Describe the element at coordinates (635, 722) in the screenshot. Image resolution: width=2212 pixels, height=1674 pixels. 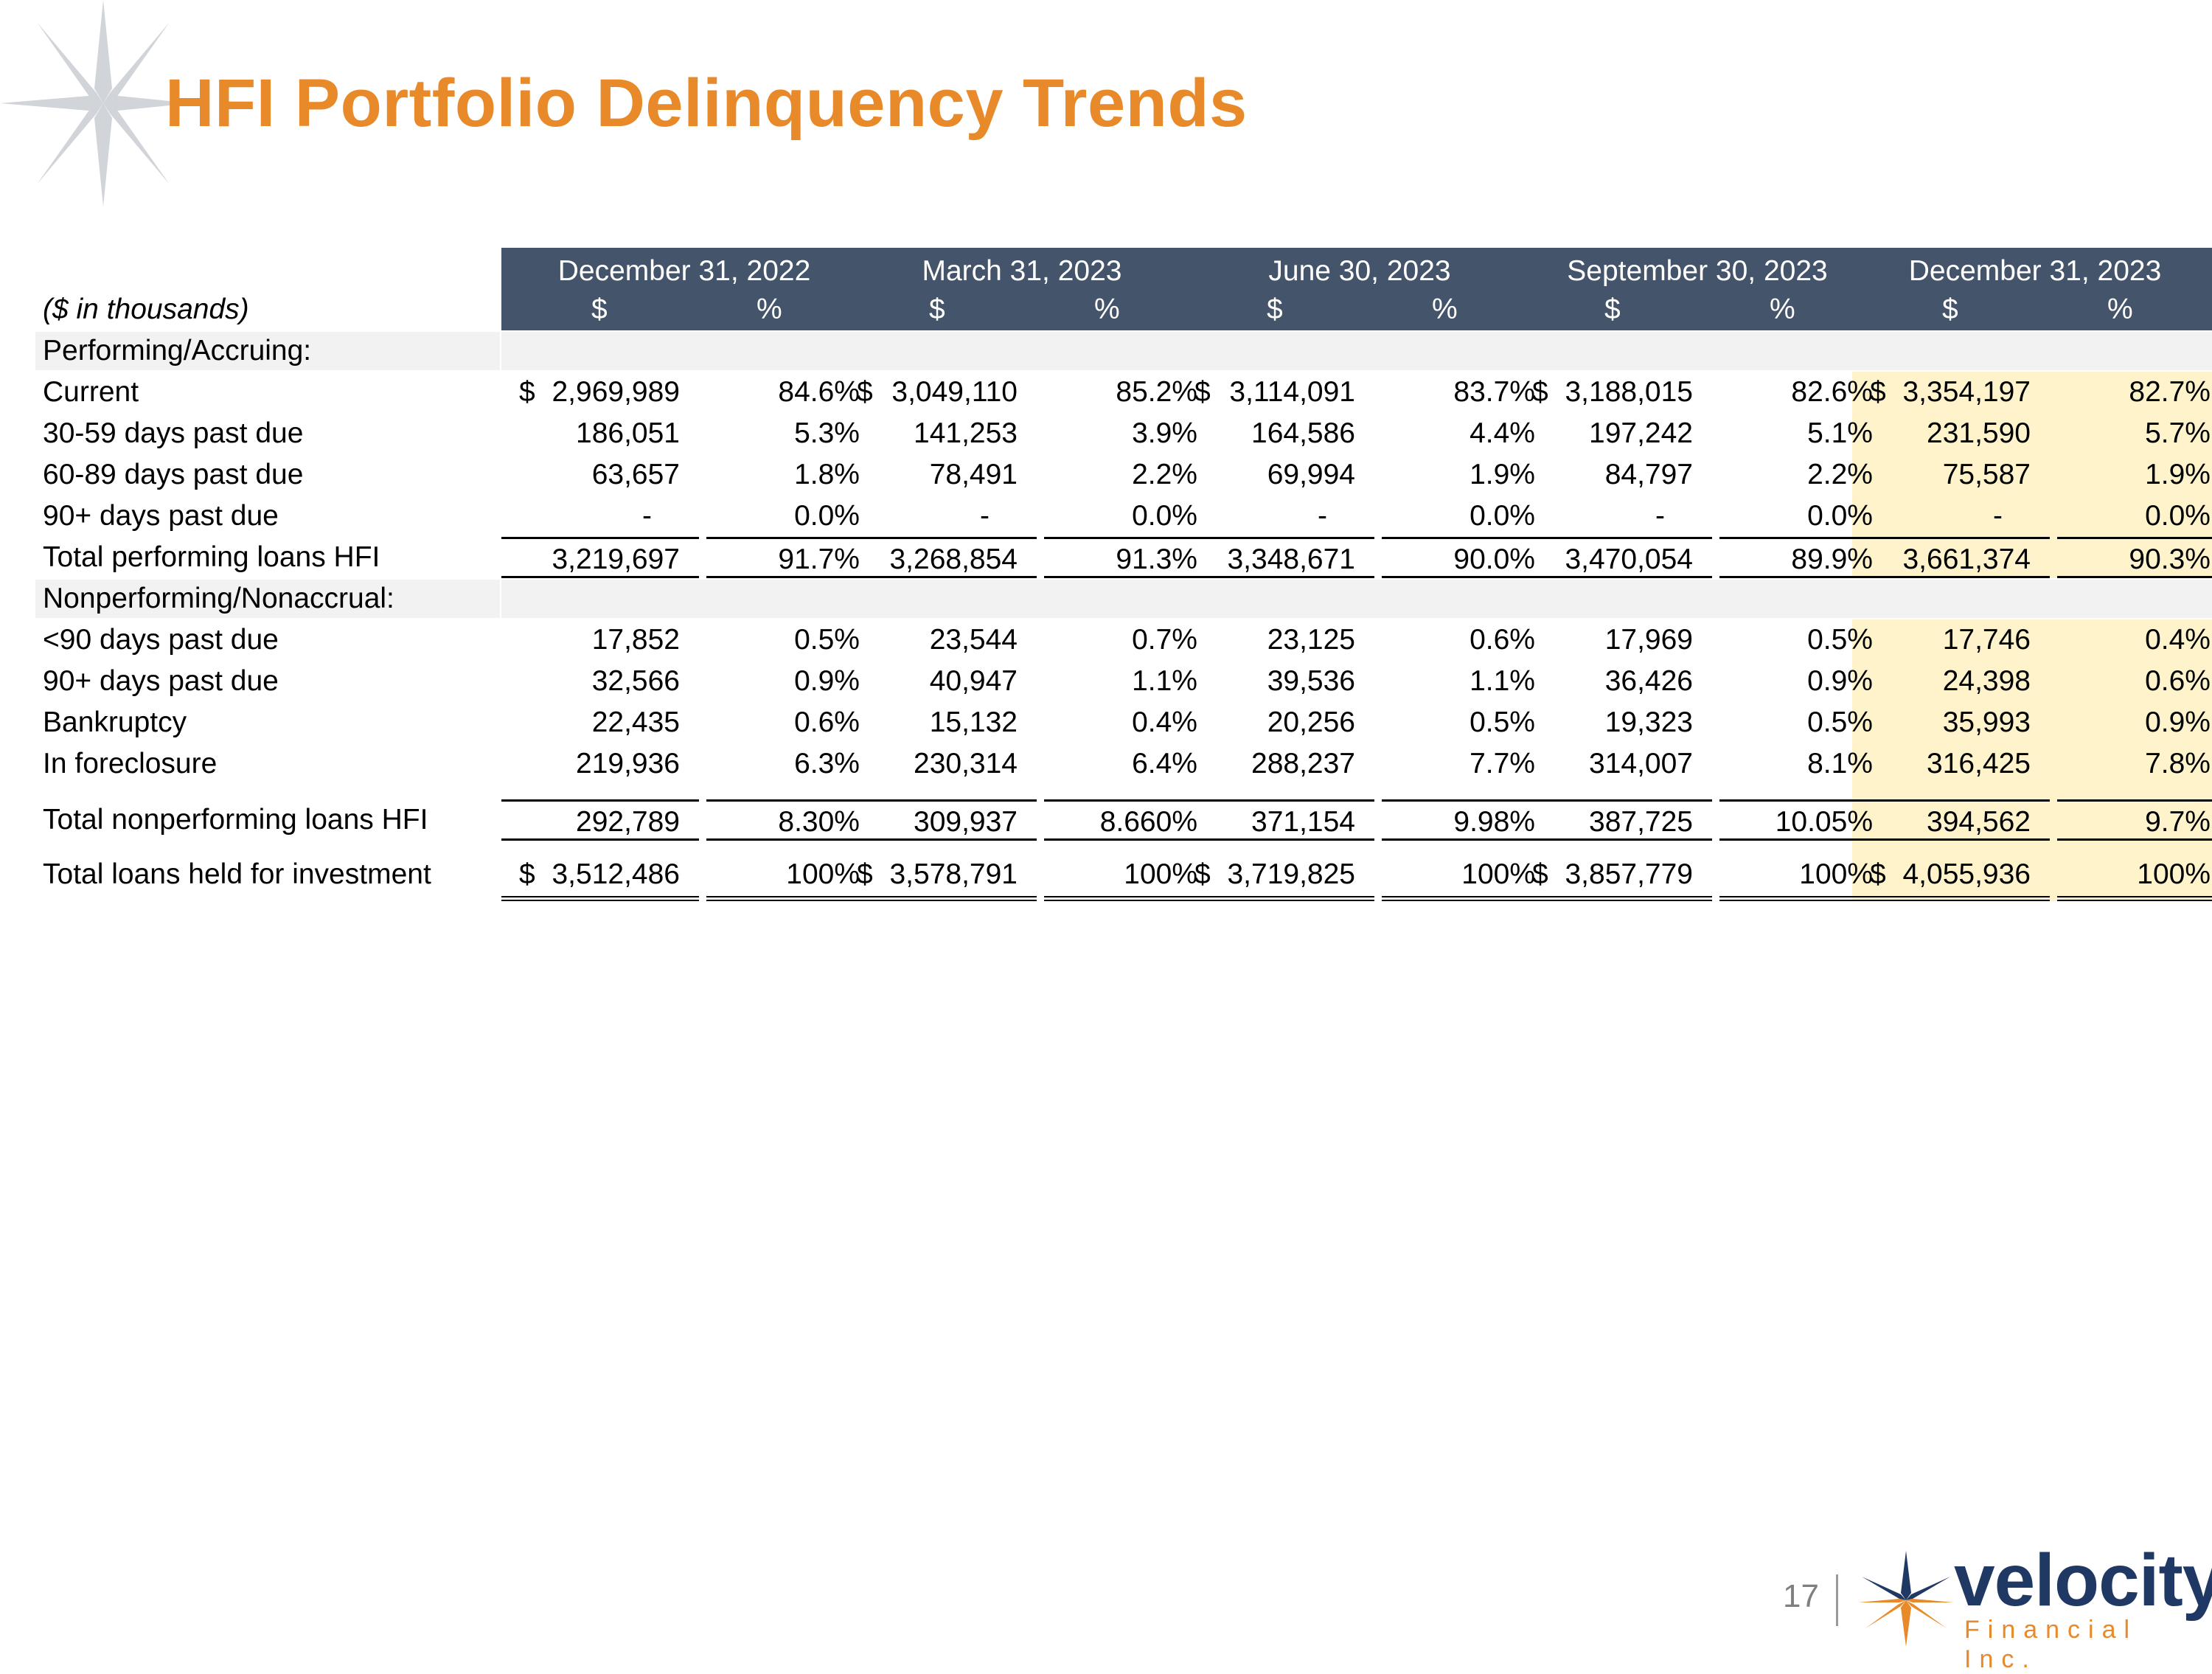
I see `dollar-cell: 22,435` at that location.